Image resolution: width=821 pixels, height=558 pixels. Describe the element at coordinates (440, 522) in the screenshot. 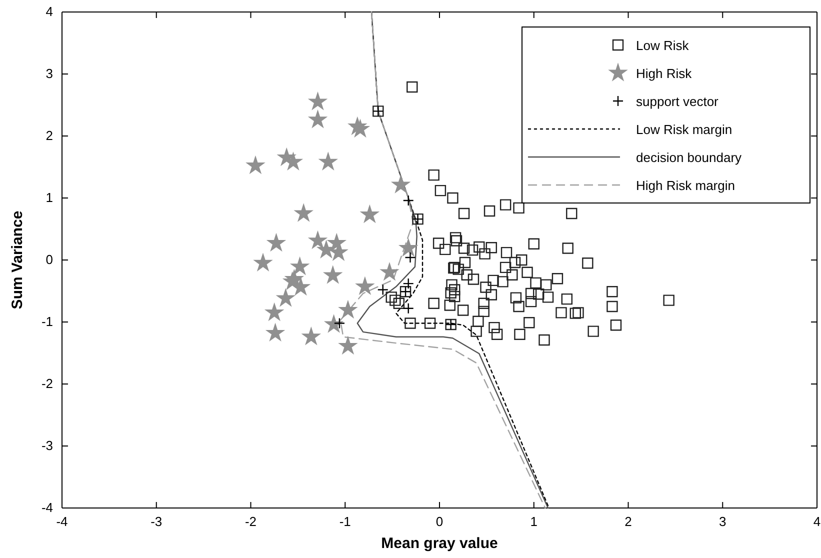

I see `x-tick-label: 0` at that location.